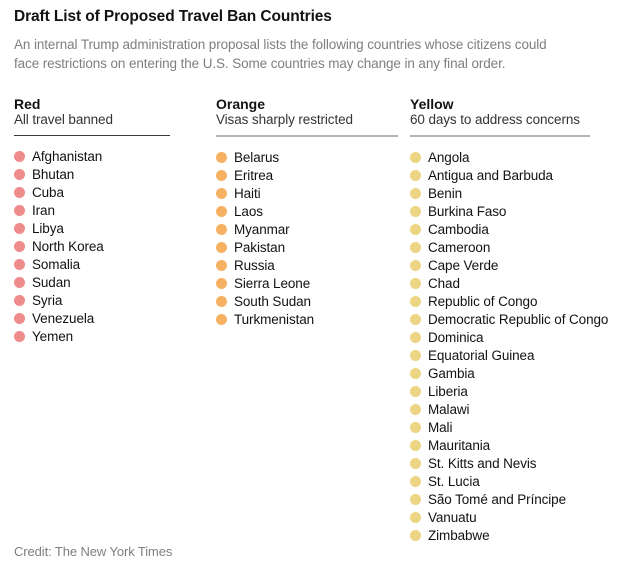 The height and width of the screenshot is (570, 619). Describe the element at coordinates (459, 247) in the screenshot. I see `country-label: Cameroon` at that location.